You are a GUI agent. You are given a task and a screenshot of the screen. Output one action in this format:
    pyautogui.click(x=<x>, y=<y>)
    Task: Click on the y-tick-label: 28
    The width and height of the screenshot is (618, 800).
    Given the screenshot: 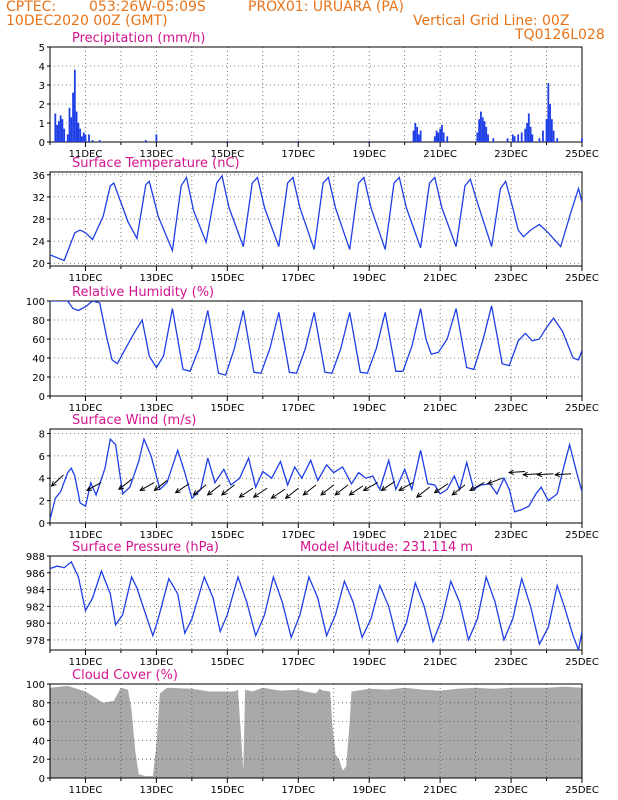 What is the action you would take?
    pyautogui.click(x=38, y=220)
    